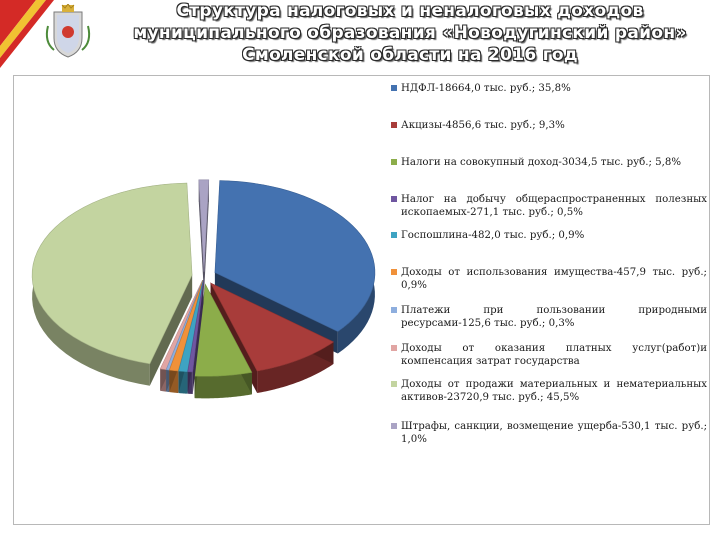 The image size is (720, 540). I want to click on flag-ribbon, so click(27, 34).